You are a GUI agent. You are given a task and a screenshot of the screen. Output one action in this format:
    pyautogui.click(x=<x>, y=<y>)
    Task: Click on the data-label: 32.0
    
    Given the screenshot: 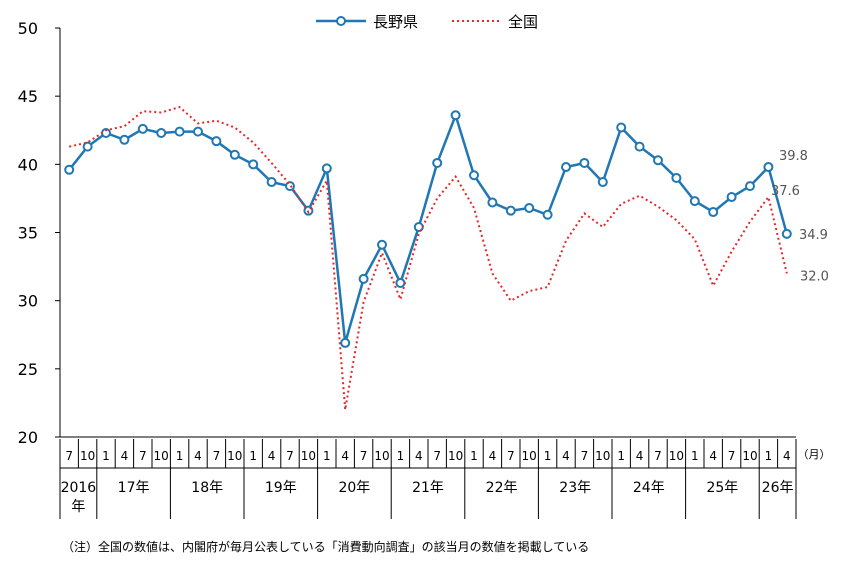 What is the action you would take?
    pyautogui.click(x=814, y=276)
    